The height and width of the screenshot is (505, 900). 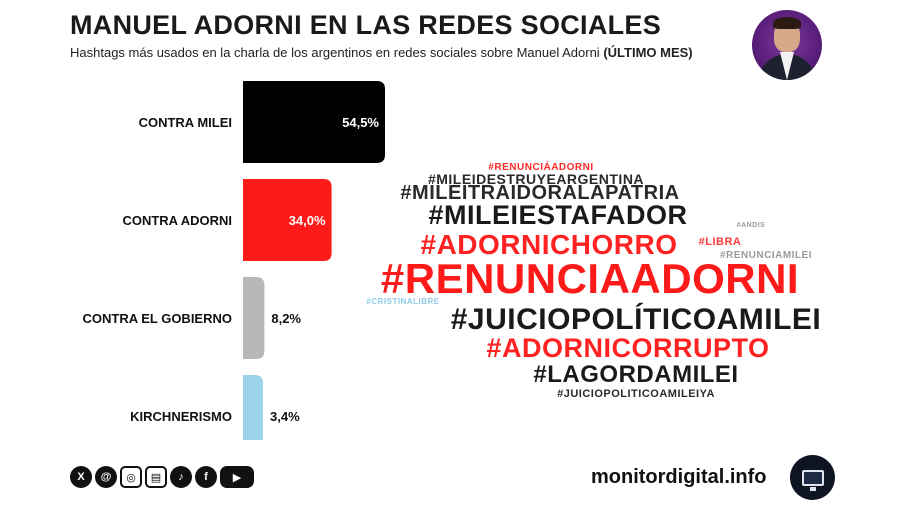 I want to click on youtube-icon: ▶, so click(x=237, y=477).